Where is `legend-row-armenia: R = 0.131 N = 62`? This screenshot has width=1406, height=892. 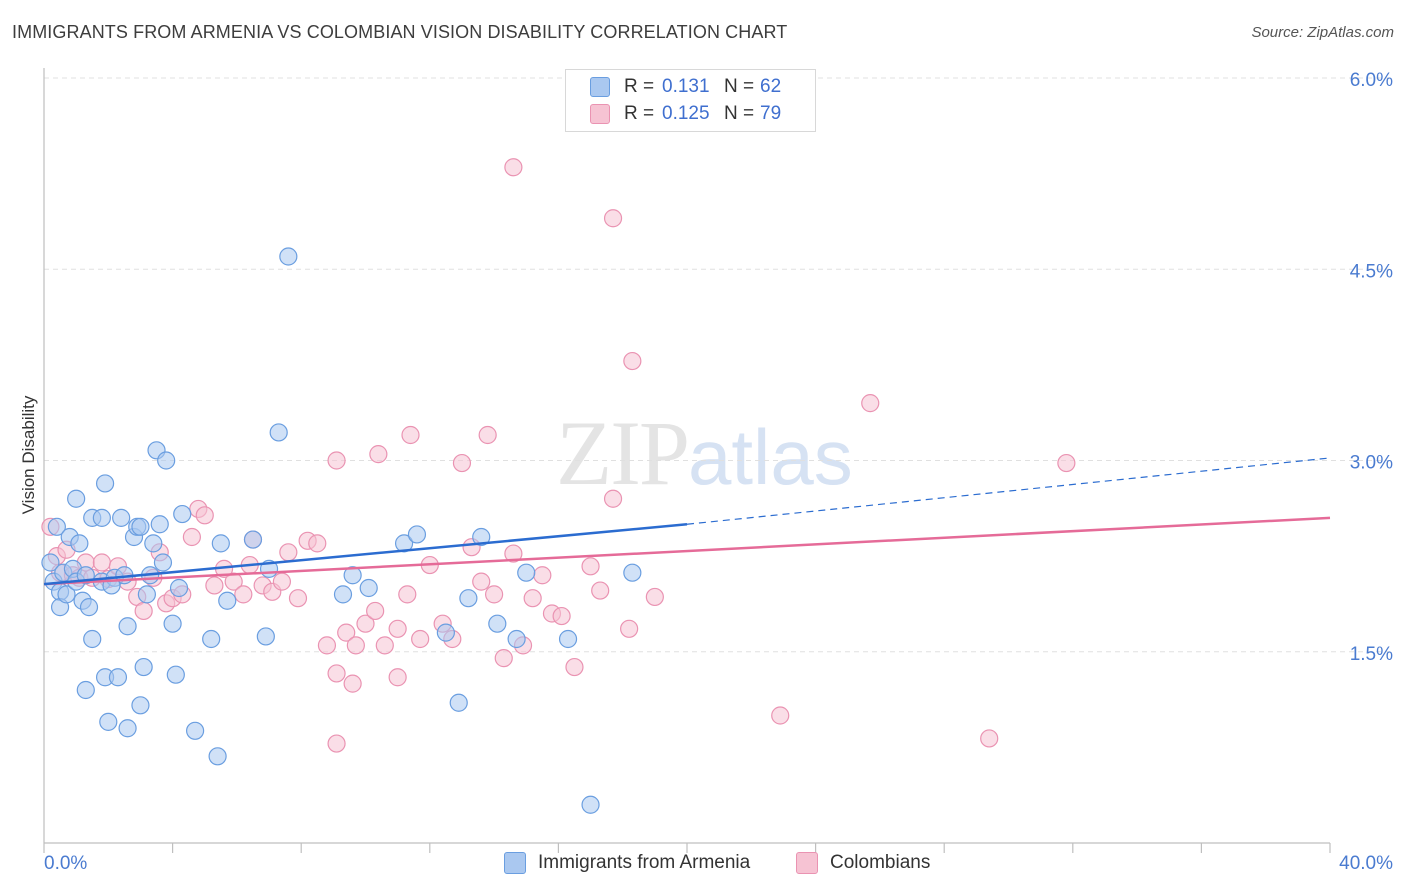 legend-row-armenia: R = 0.131 N = 62 is located at coordinates (685, 87).